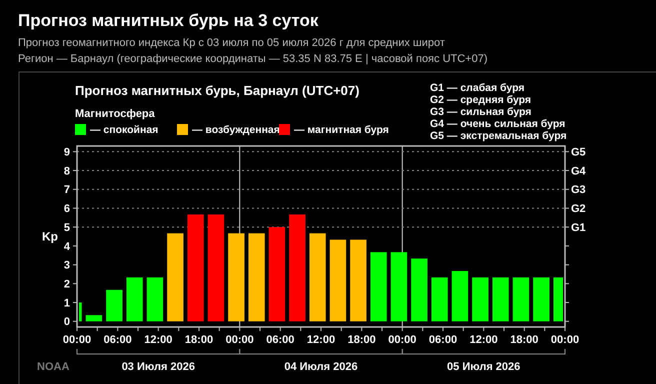 The image size is (656, 384). What do you see at coordinates (67, 152) in the screenshot?
I see `y-tick-label: 9` at bounding box center [67, 152].